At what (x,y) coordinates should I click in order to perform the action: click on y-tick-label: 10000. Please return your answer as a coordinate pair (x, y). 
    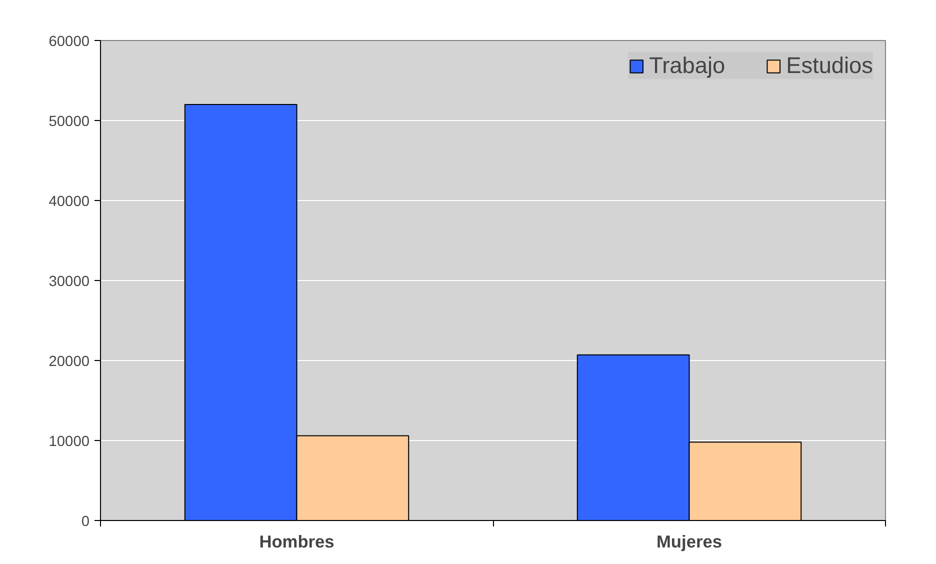
    Looking at the image, I should click on (69, 442).